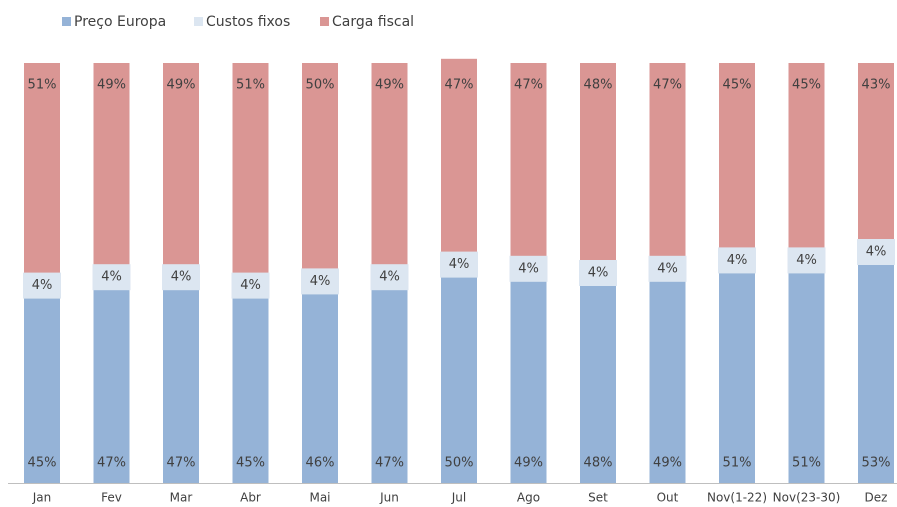 Image resolution: width=897 pixels, height=507 pixels. Describe the element at coordinates (598, 498) in the screenshot. I see `x-tick-label: Set` at that location.